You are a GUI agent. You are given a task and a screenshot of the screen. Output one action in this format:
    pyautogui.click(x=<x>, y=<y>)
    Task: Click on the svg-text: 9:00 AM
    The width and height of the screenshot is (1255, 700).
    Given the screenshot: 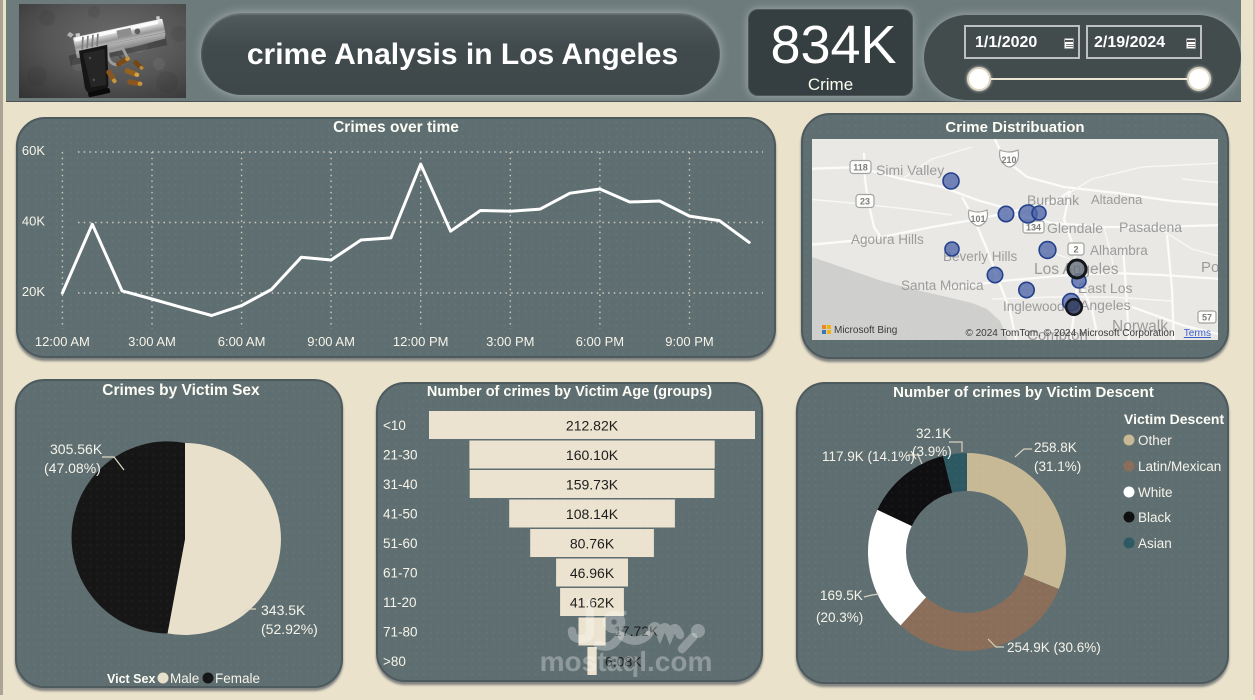 What is the action you would take?
    pyautogui.click(x=331, y=341)
    